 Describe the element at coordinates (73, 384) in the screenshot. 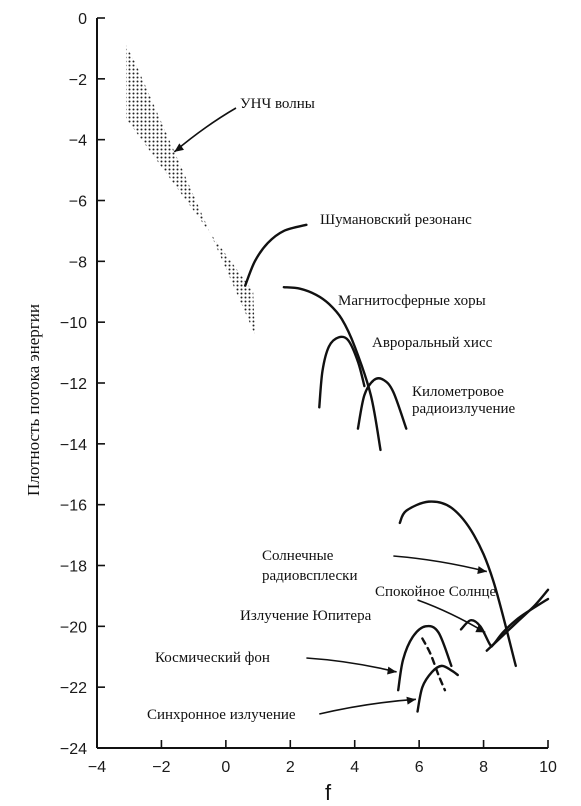

I see `y-tick-label: −12` at that location.